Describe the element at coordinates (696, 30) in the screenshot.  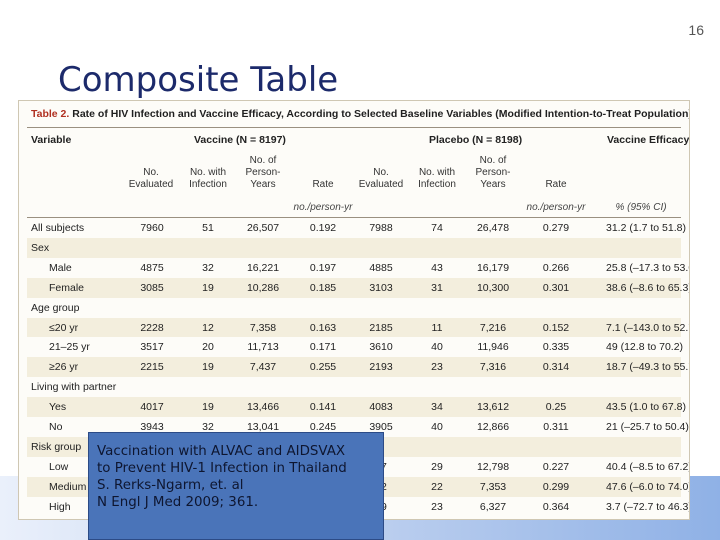
I see `page-number: 16` at that location.